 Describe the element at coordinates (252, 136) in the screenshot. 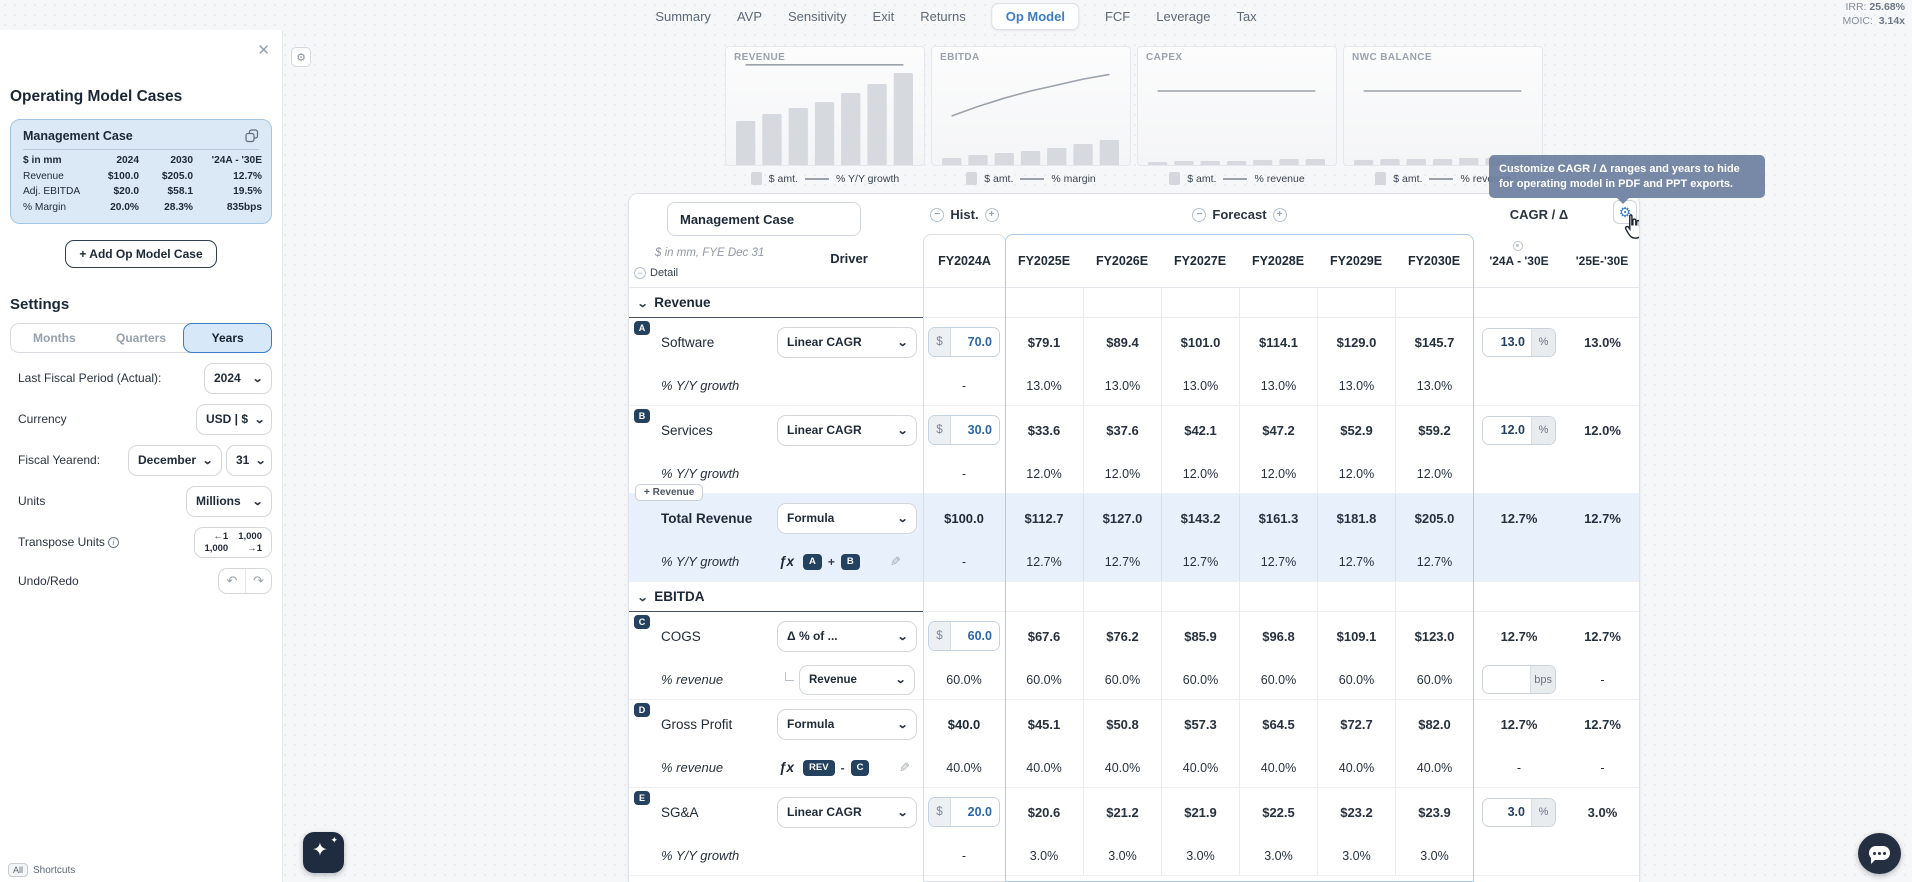

I see `copy-icon` at that location.